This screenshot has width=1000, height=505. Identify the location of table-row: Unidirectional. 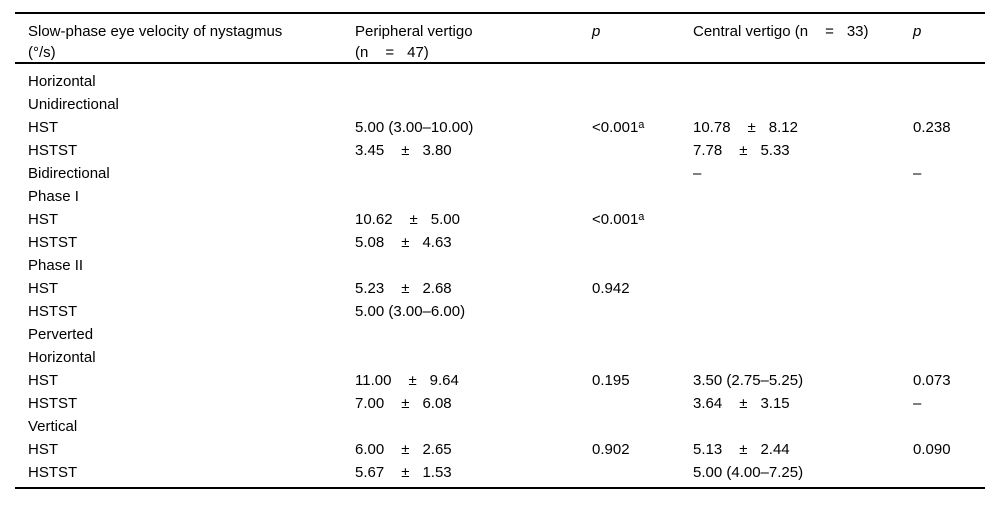
(500, 104).